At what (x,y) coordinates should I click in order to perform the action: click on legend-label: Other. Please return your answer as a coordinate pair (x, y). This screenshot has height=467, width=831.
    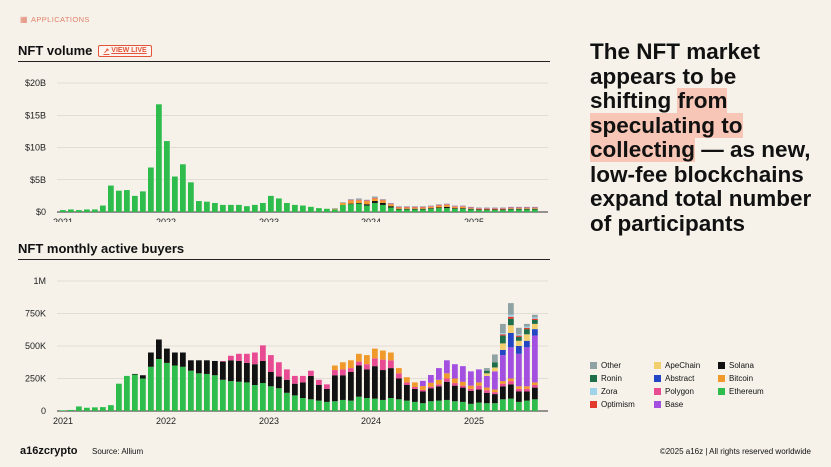
    Looking at the image, I should click on (611, 365).